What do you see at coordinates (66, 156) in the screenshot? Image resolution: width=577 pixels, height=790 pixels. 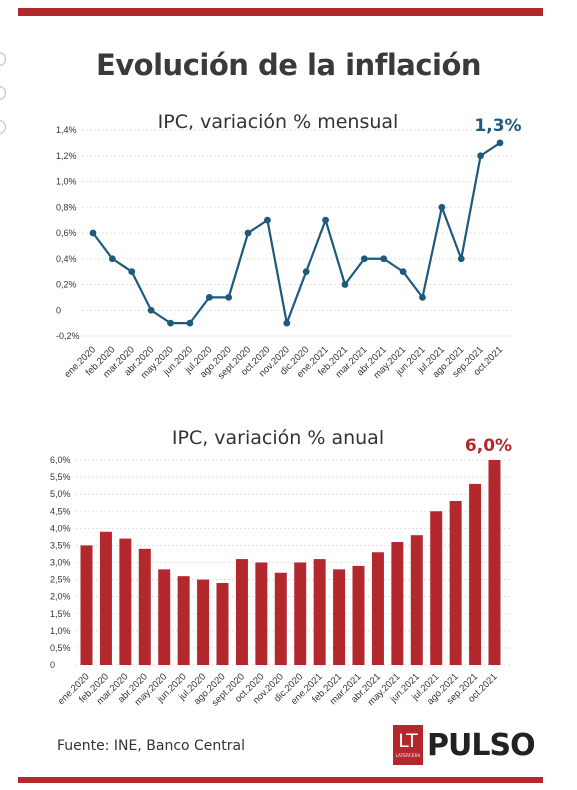 I see `y-tick-label: 1,2%` at bounding box center [66, 156].